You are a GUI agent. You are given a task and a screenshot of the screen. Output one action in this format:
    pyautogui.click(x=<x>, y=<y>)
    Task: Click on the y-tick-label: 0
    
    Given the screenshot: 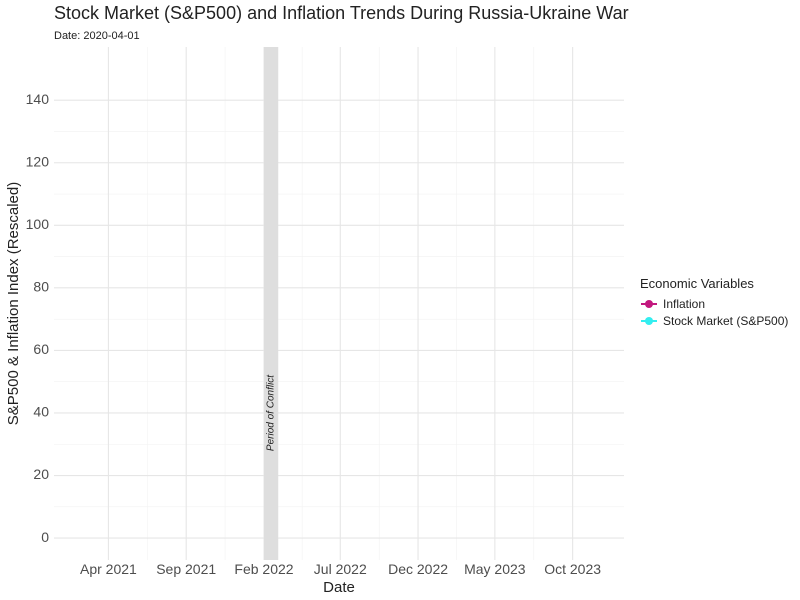 What is the action you would take?
    pyautogui.click(x=45, y=537)
    